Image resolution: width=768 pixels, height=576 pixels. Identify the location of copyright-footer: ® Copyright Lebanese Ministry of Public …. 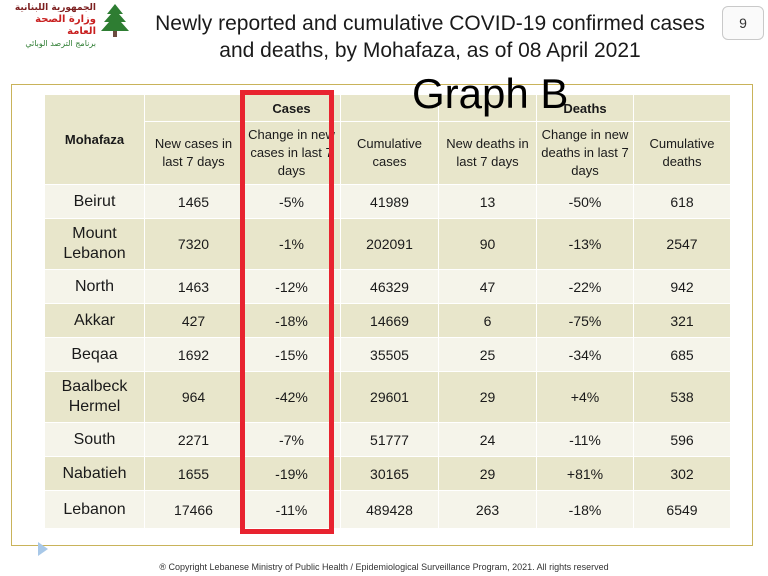
(384, 567).